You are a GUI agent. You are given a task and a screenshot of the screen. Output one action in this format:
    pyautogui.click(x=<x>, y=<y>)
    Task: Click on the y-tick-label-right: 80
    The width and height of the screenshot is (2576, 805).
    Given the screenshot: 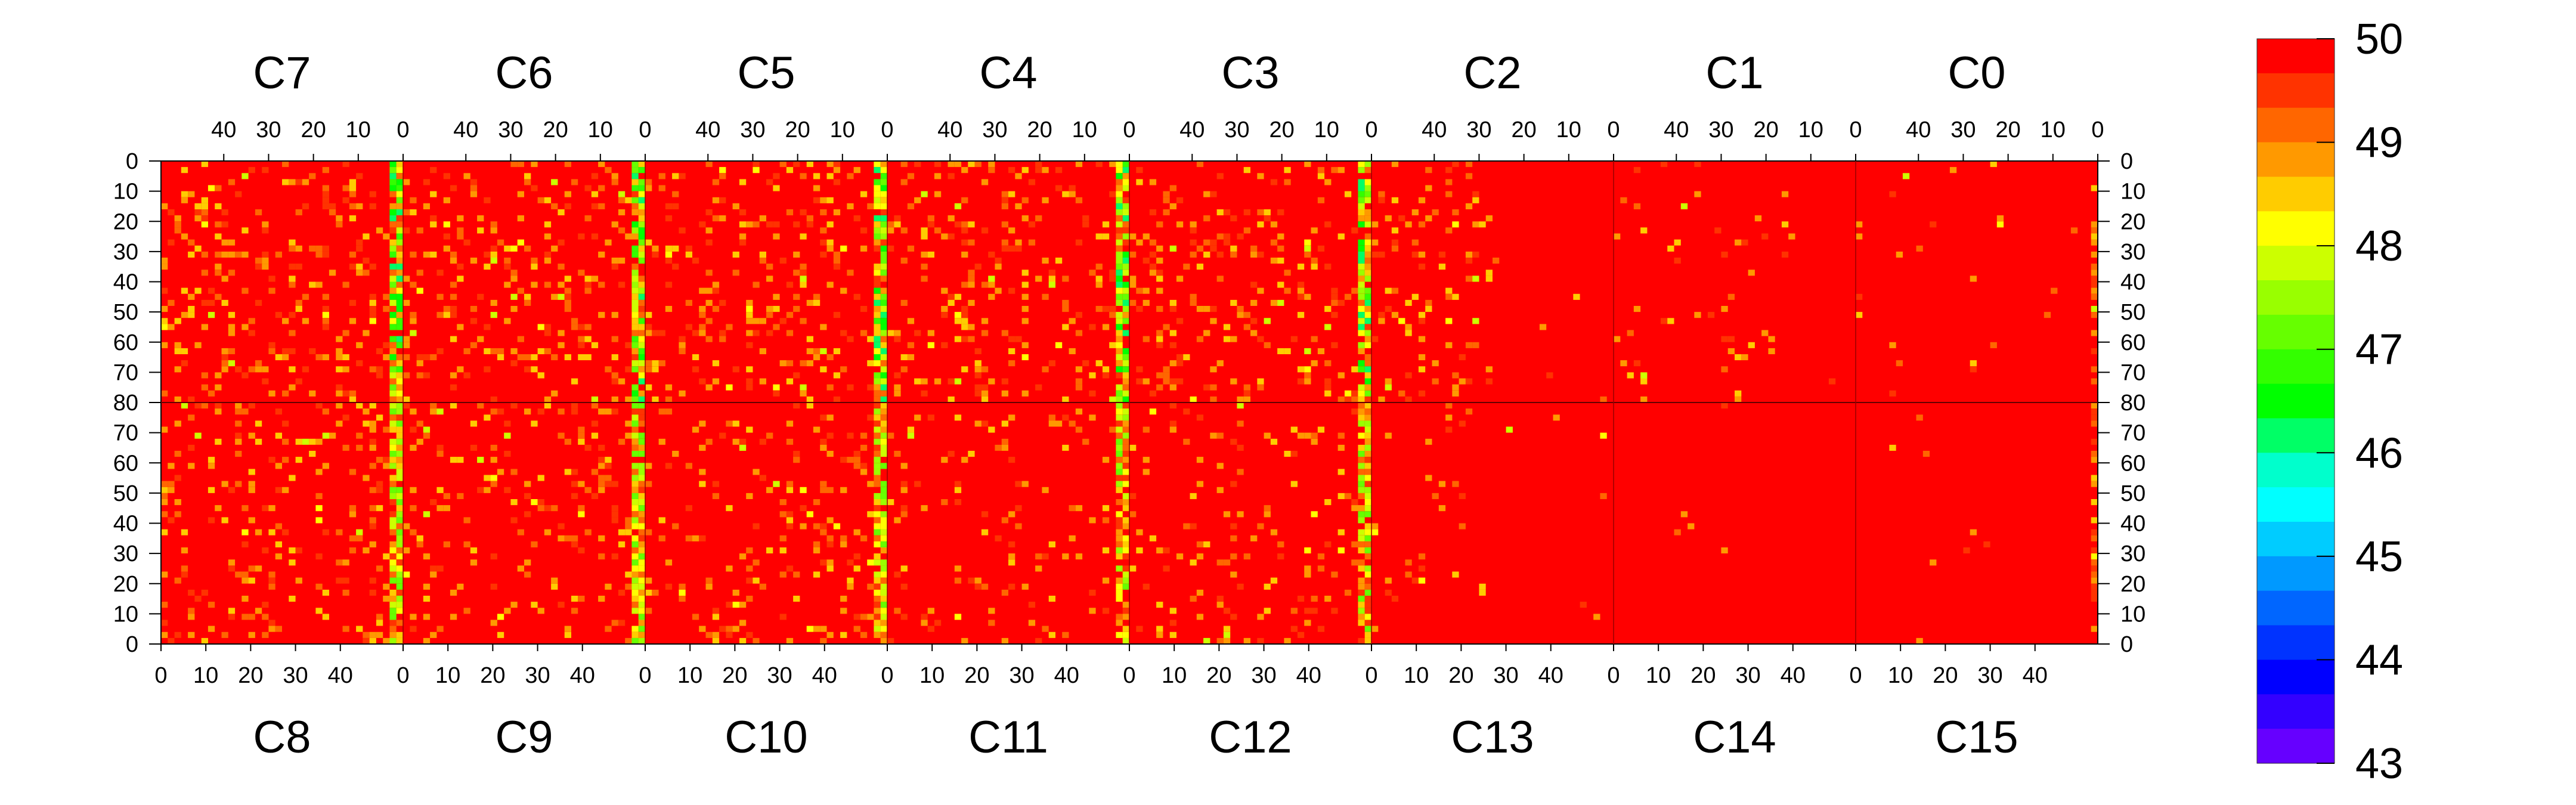 What is the action you would take?
    pyautogui.click(x=2132, y=403)
    